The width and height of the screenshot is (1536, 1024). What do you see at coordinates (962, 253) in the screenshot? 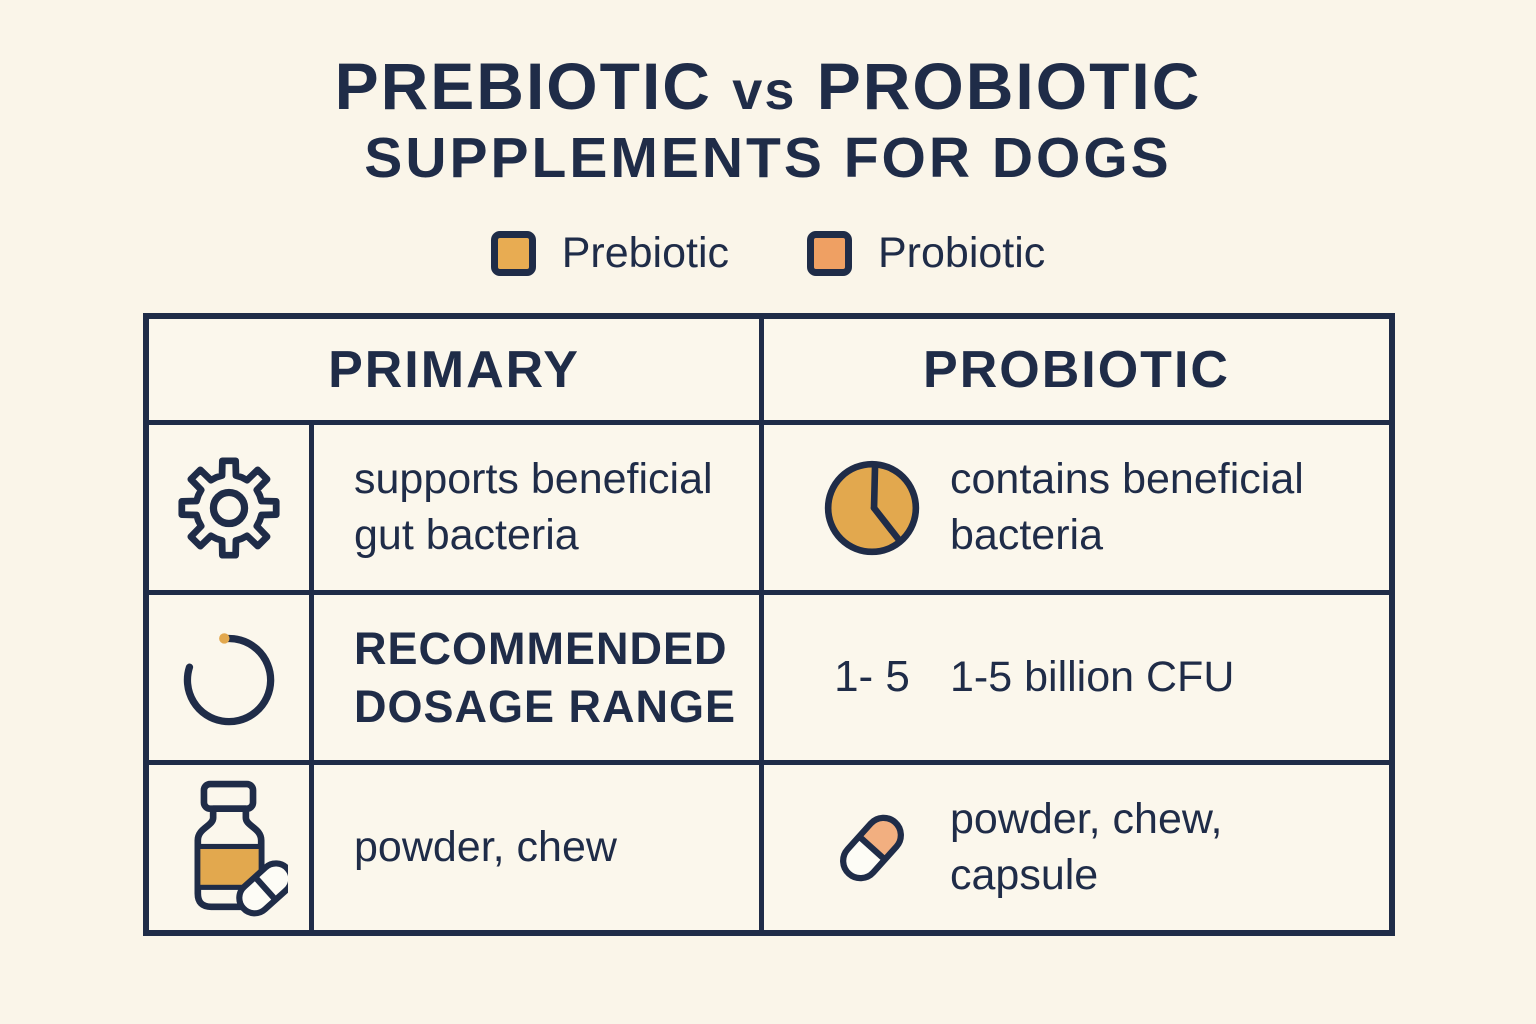
I see `legend-label-probiotic: Probiotic` at bounding box center [962, 253].